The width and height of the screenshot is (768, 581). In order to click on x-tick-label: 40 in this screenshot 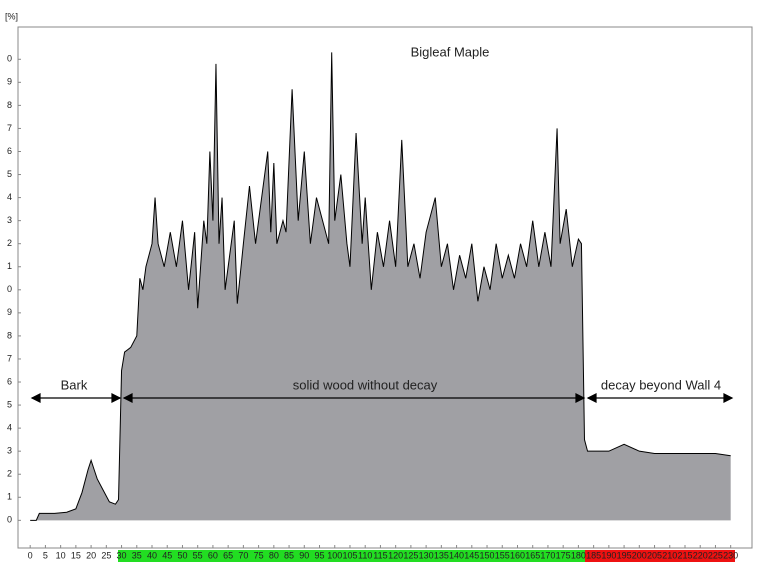, I will do `click(152, 555)`.